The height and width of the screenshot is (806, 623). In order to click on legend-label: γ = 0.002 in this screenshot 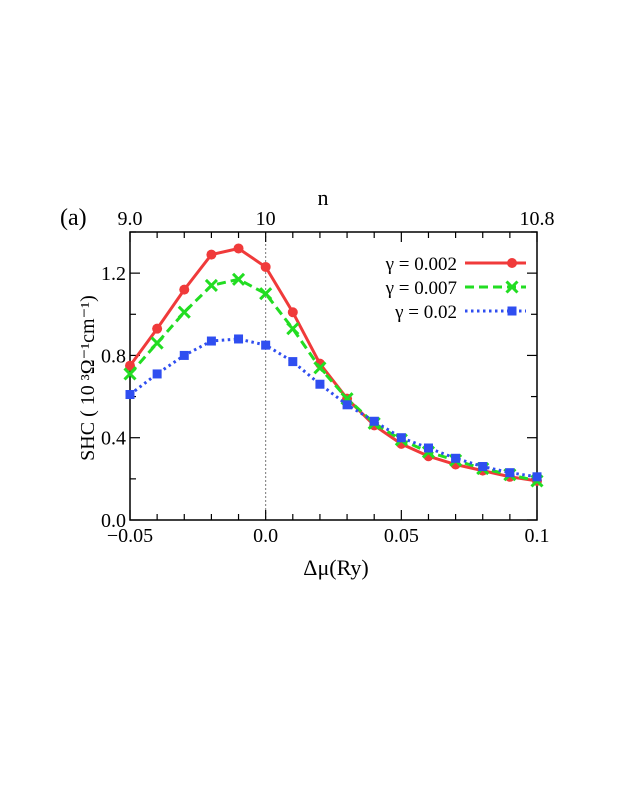, I will do `click(421, 264)`.